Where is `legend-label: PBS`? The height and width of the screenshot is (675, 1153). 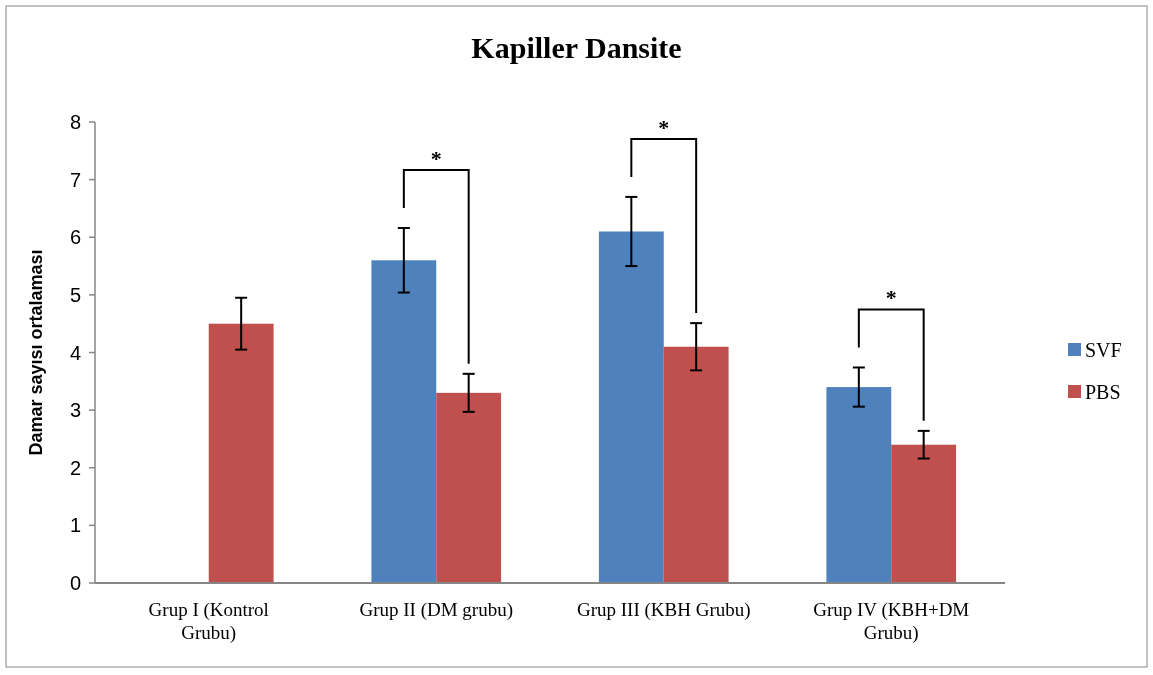 legend-label: PBS is located at coordinates (1103, 392).